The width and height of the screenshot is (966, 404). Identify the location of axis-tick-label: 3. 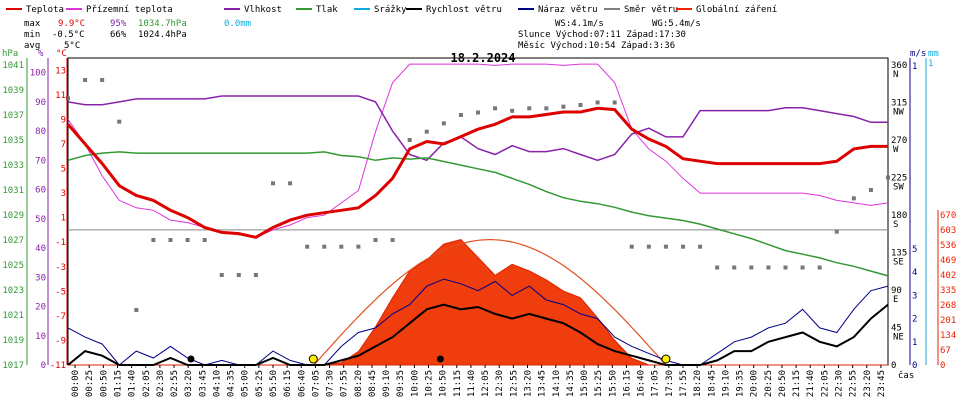
(63, 194).